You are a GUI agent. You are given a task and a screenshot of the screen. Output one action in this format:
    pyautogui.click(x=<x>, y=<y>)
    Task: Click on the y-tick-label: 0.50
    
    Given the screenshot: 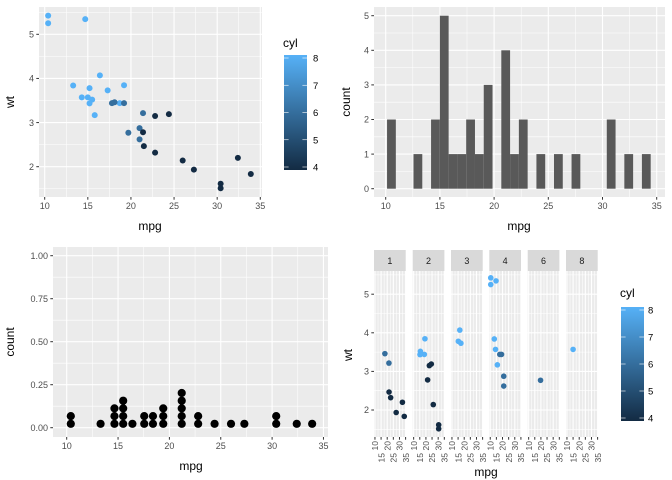 What is the action you would take?
    pyautogui.click(x=39, y=342)
    